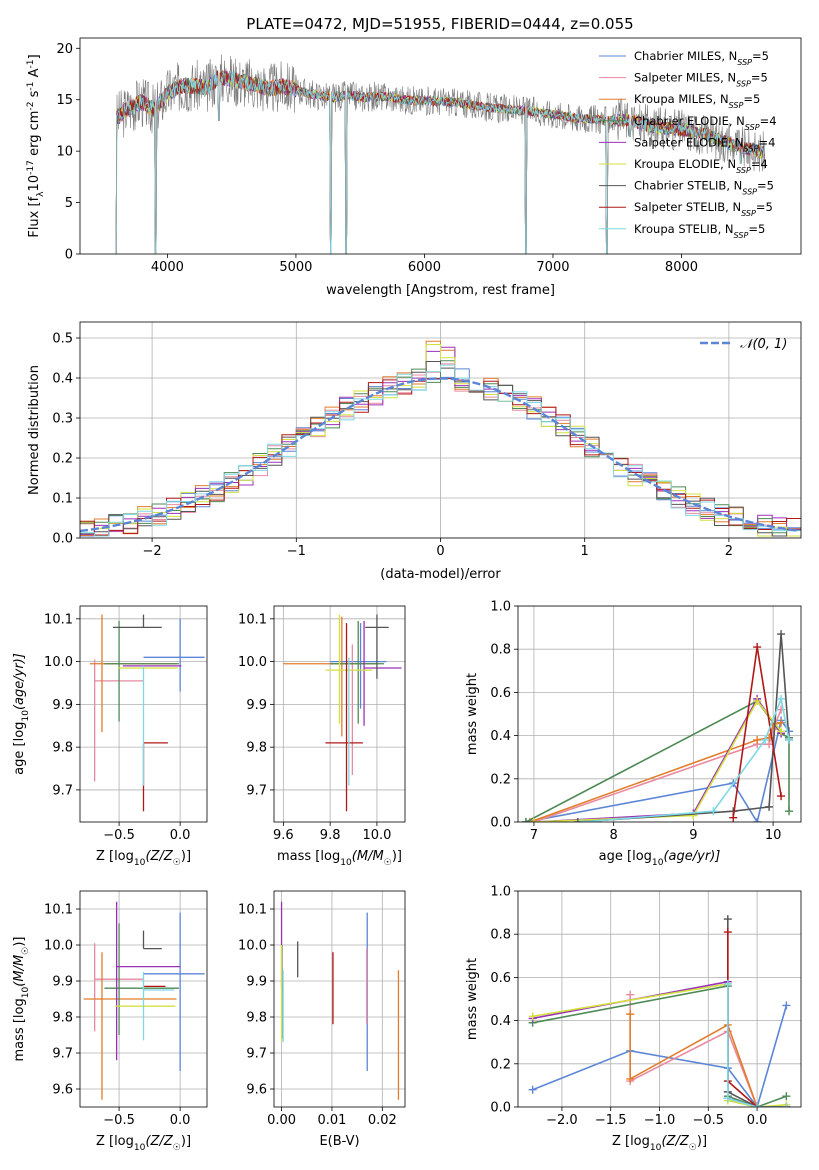 This screenshot has height=1170, width=819. Describe the element at coordinates (500, 607) in the screenshot. I see `y-tick-label: 1.0` at that location.